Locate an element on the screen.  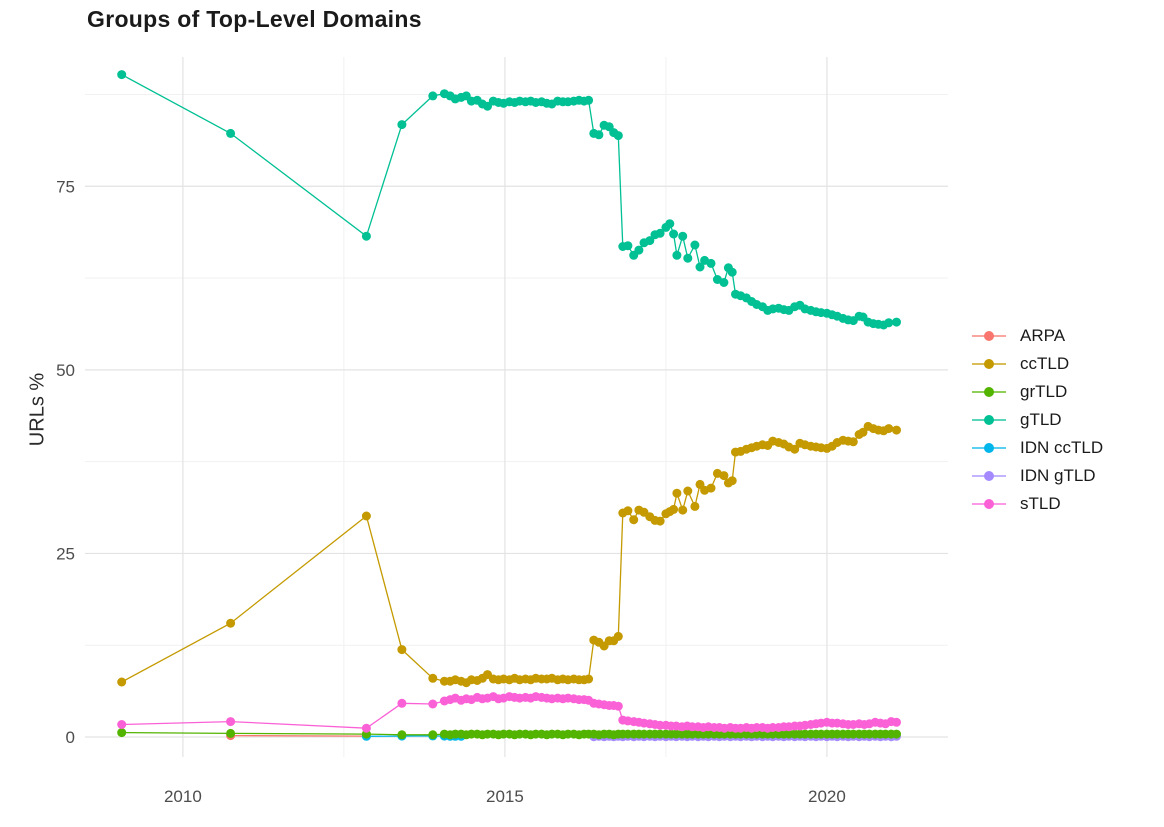
legend-item-arpa: ARPA is located at coordinates (1037, 336).